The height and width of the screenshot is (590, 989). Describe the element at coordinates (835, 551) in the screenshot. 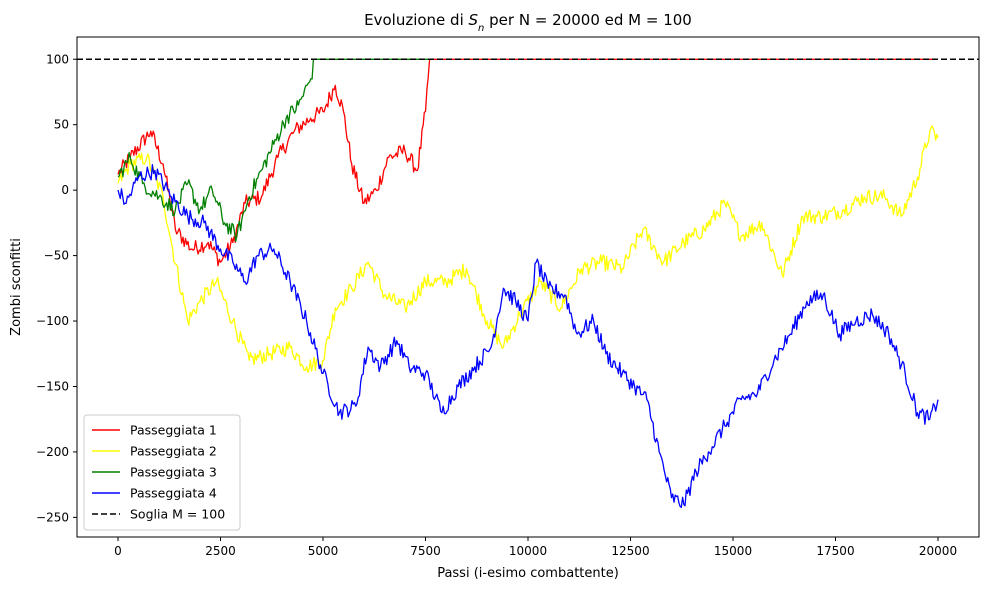

I see `x-tick-label: 17500` at that location.